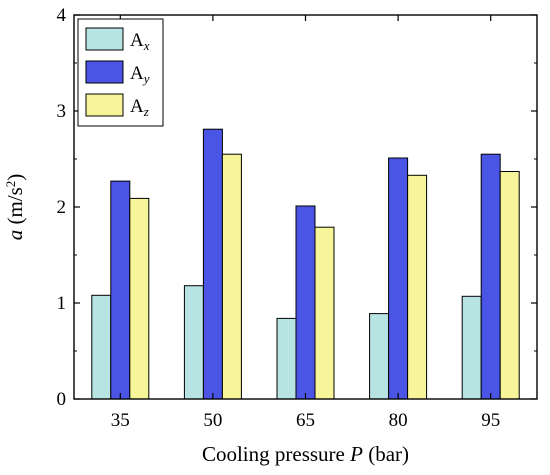  Describe the element at coordinates (305, 454) in the screenshot. I see `x-axis-title: Cooling pressure P (bar)` at that location.